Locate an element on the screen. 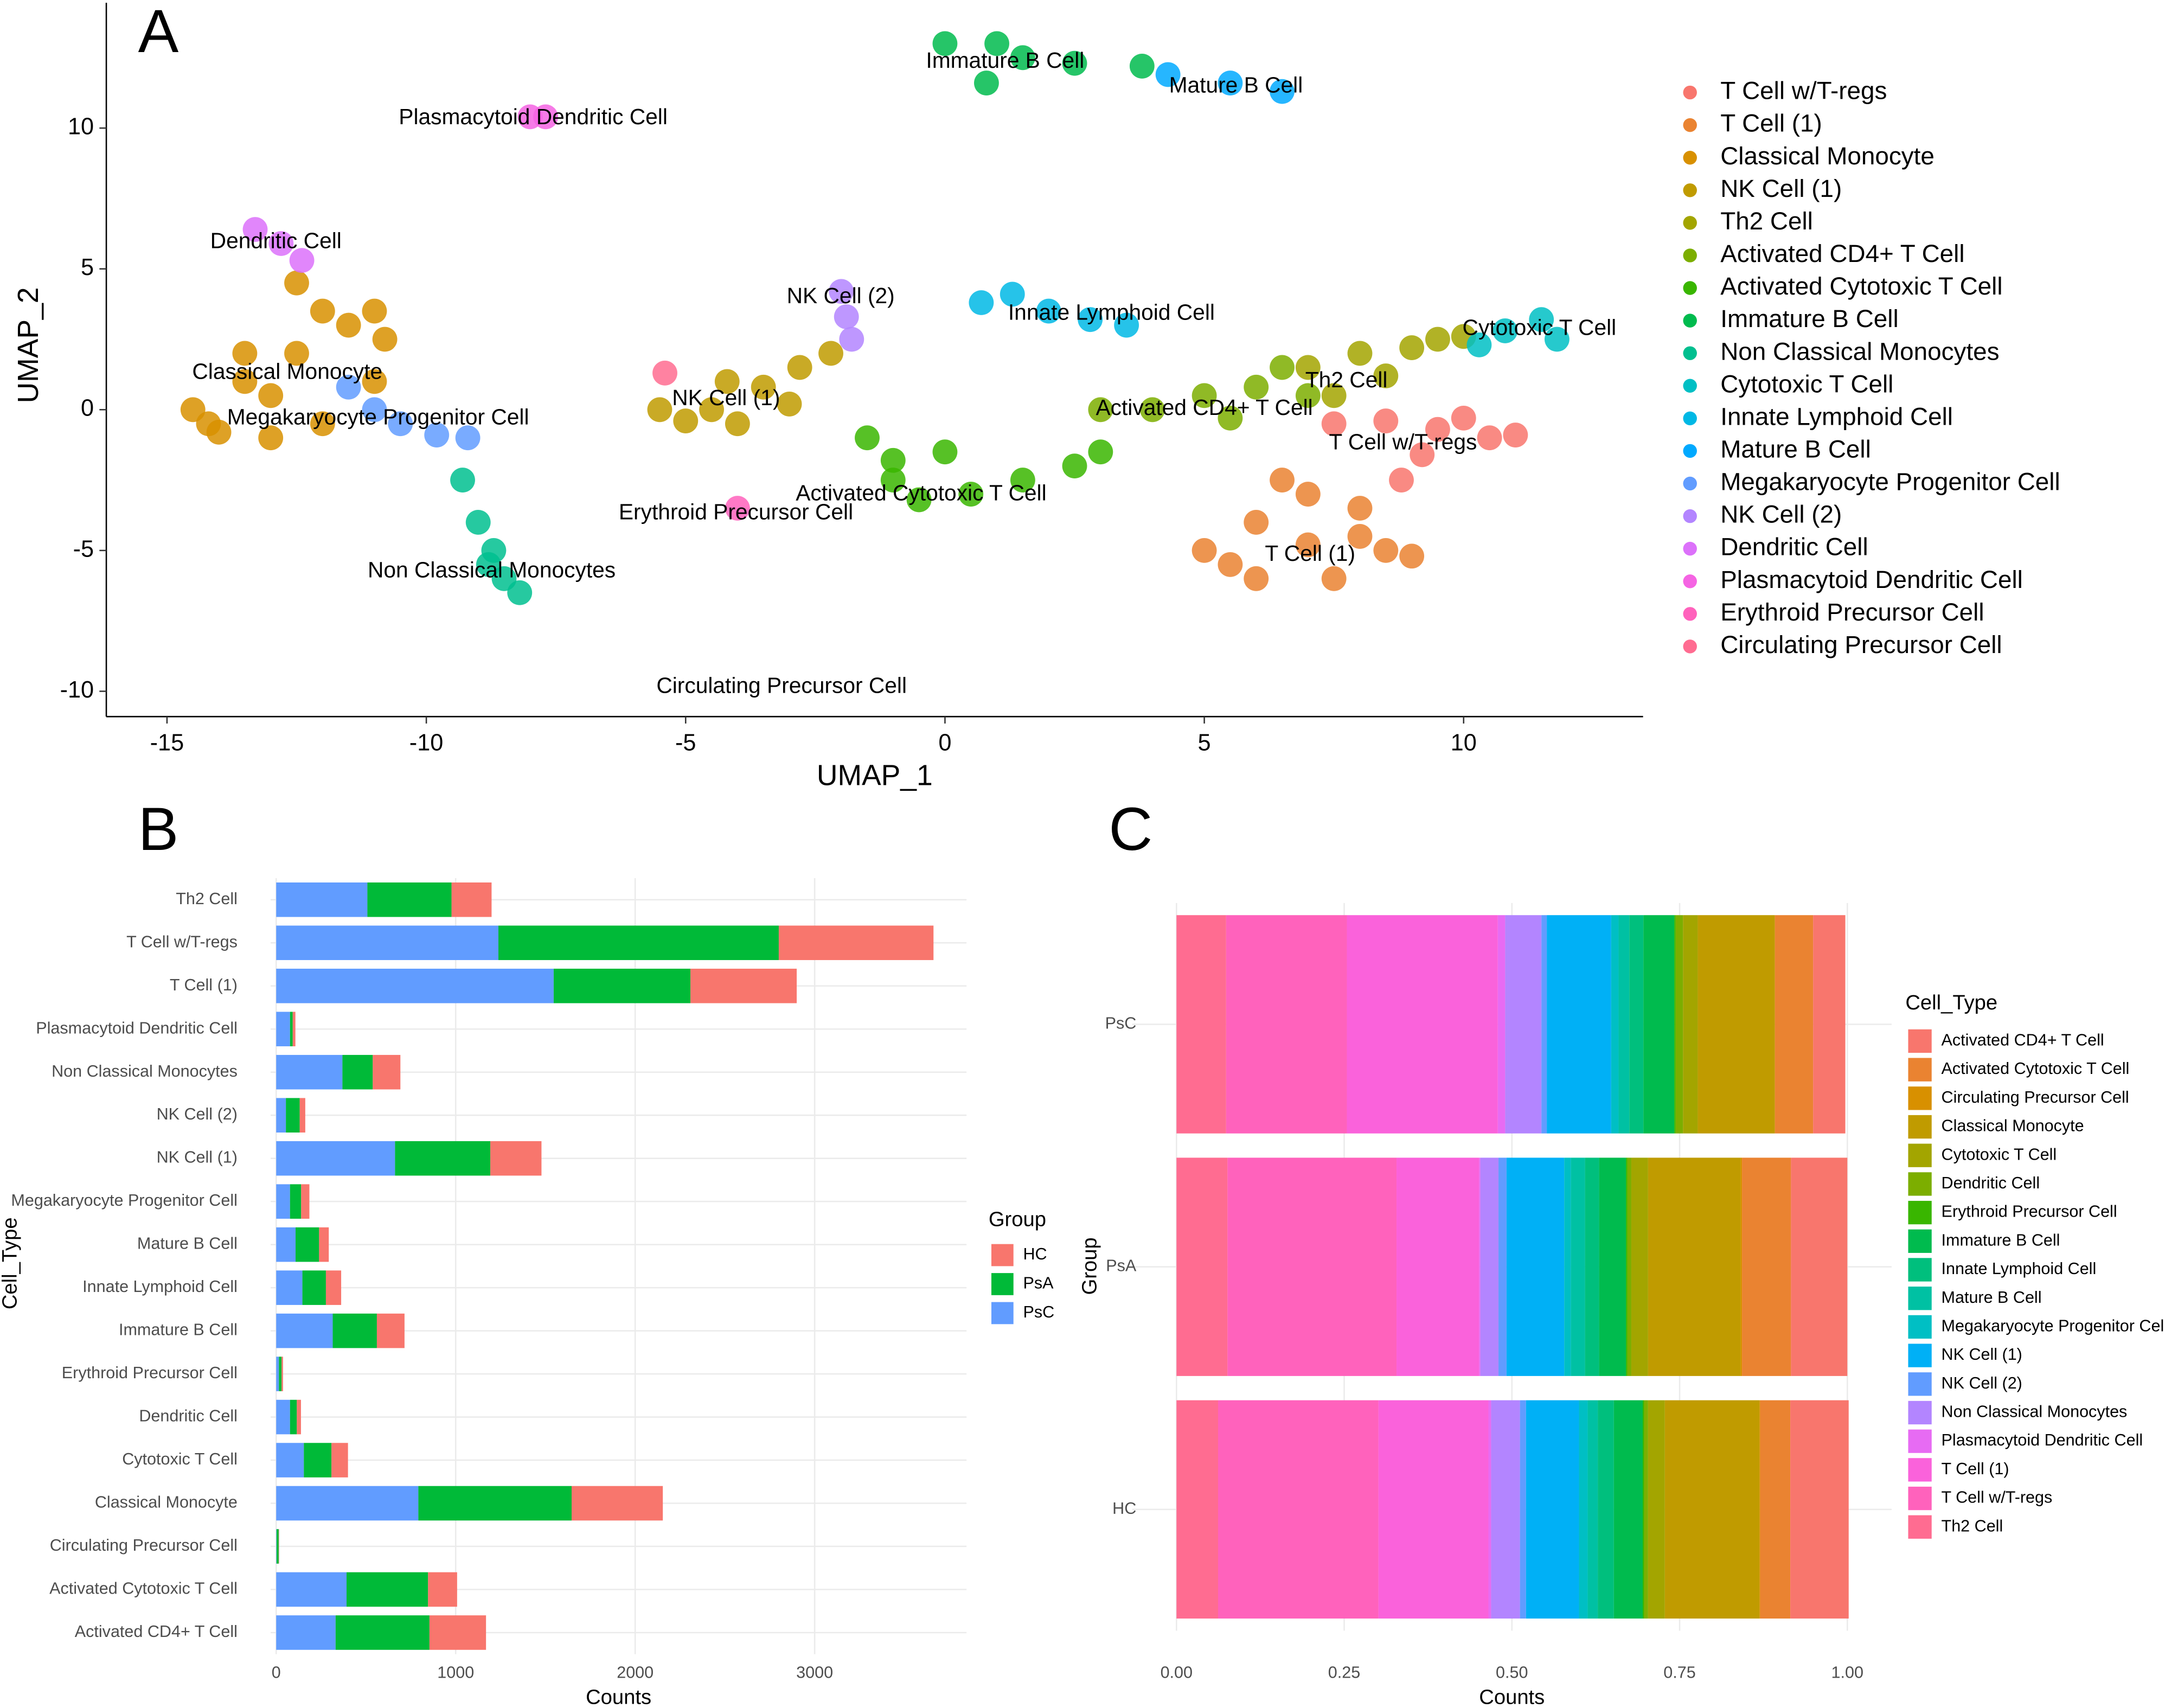 Image resolution: width=2165 pixels, height=1708 pixels. panel-label: C is located at coordinates (1130, 829).